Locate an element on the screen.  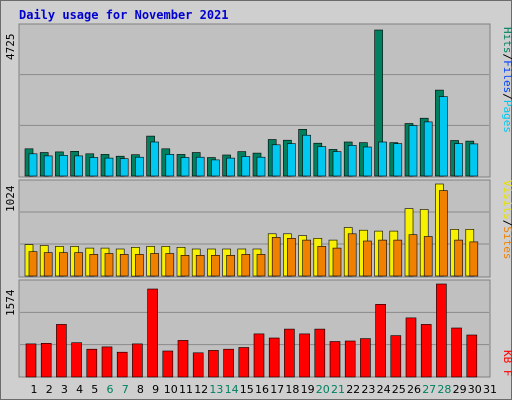
day-label: 11 is located at coordinates (186, 389).